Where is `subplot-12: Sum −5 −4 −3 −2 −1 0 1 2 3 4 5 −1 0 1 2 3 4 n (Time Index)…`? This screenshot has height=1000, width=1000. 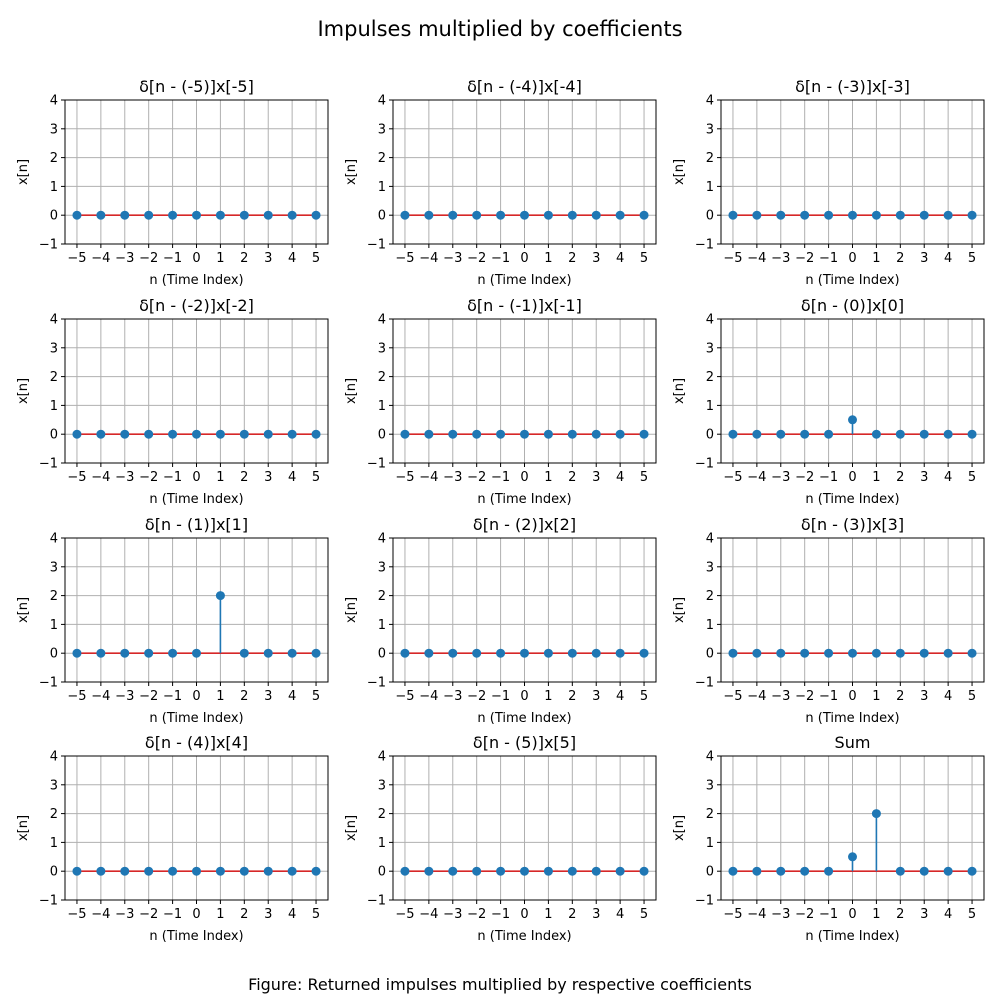 subplot-12: Sum −5 −4 −3 −2 −1 0 1 2 3 4 5 −1 0 1 2 3 4 n (Time Index)… is located at coordinates (828, 838).